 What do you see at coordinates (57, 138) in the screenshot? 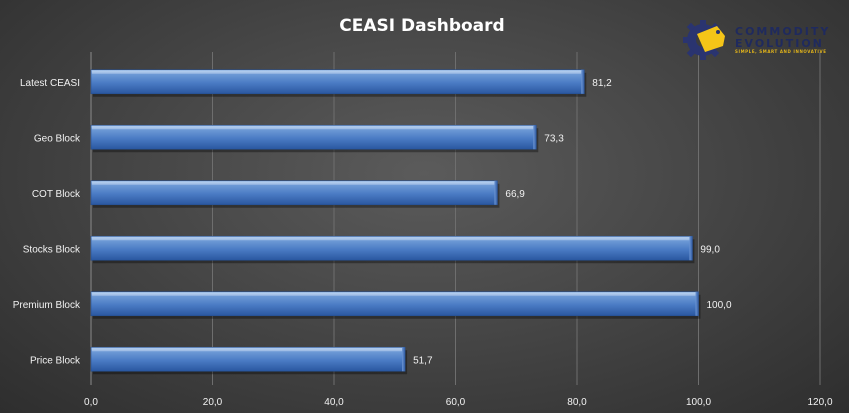
I see `category-label: Geo Block` at bounding box center [57, 138].